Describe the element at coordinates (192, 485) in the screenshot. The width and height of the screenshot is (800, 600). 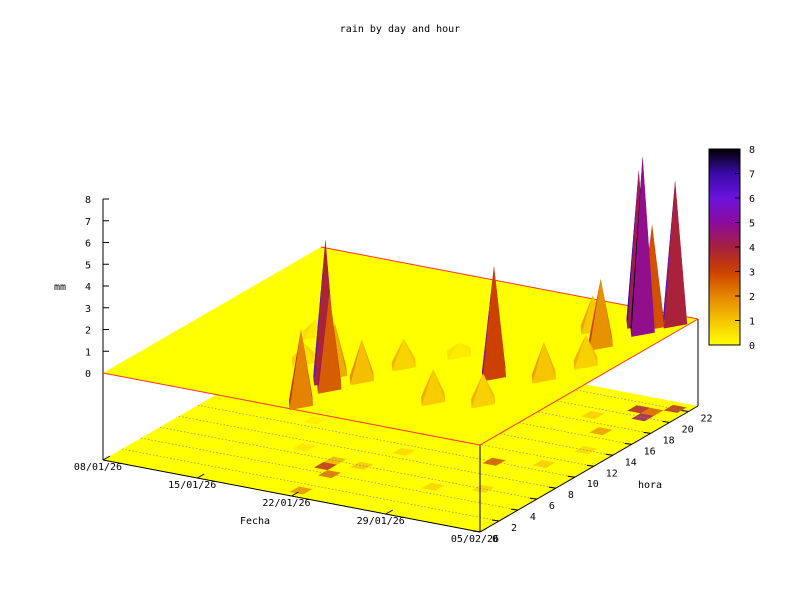
I see `x-tick-label: 15/01/26` at that location.